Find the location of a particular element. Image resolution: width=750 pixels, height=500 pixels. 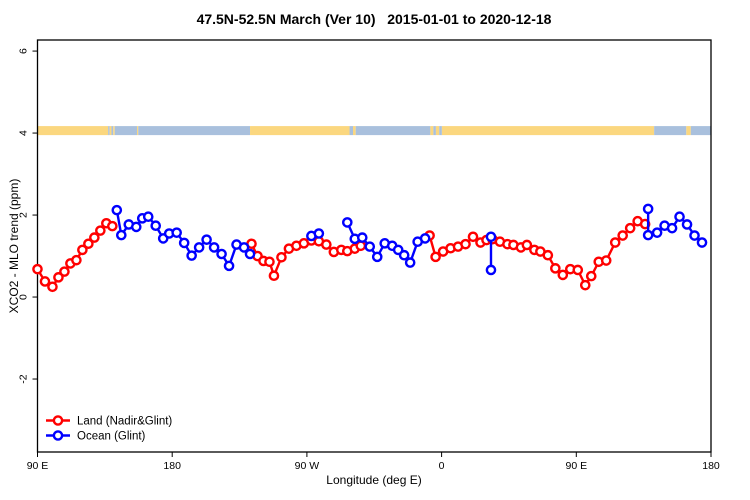

y-tick-label: -2 is located at coordinates (24, 378).